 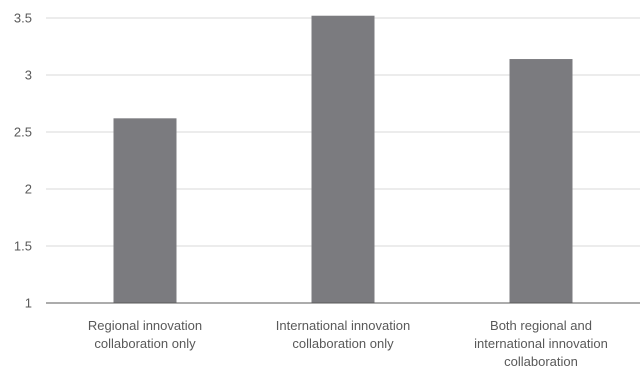 What do you see at coordinates (23, 161) in the screenshot?
I see `y-tick-labels: 1 1.5 2 2.5 3 3.5` at bounding box center [23, 161].